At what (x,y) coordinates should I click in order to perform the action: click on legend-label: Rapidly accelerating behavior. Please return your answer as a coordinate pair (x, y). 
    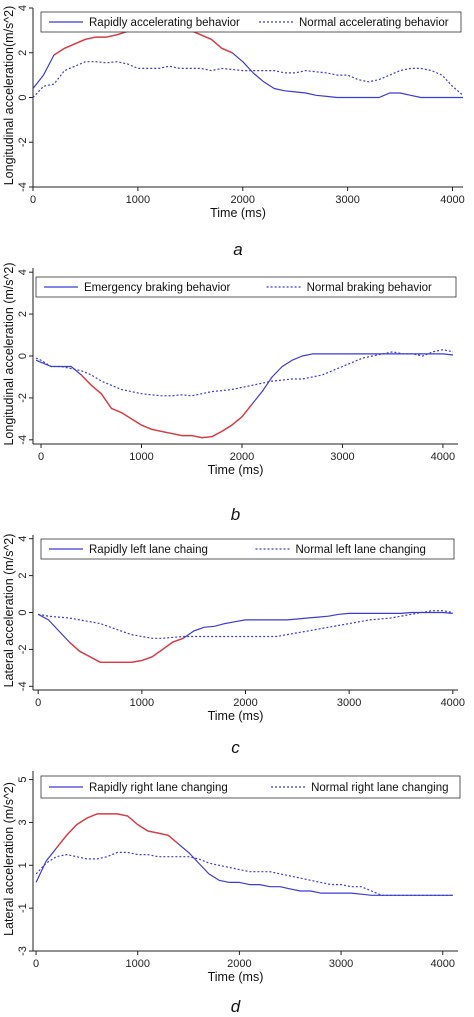
    Looking at the image, I should click on (164, 23).